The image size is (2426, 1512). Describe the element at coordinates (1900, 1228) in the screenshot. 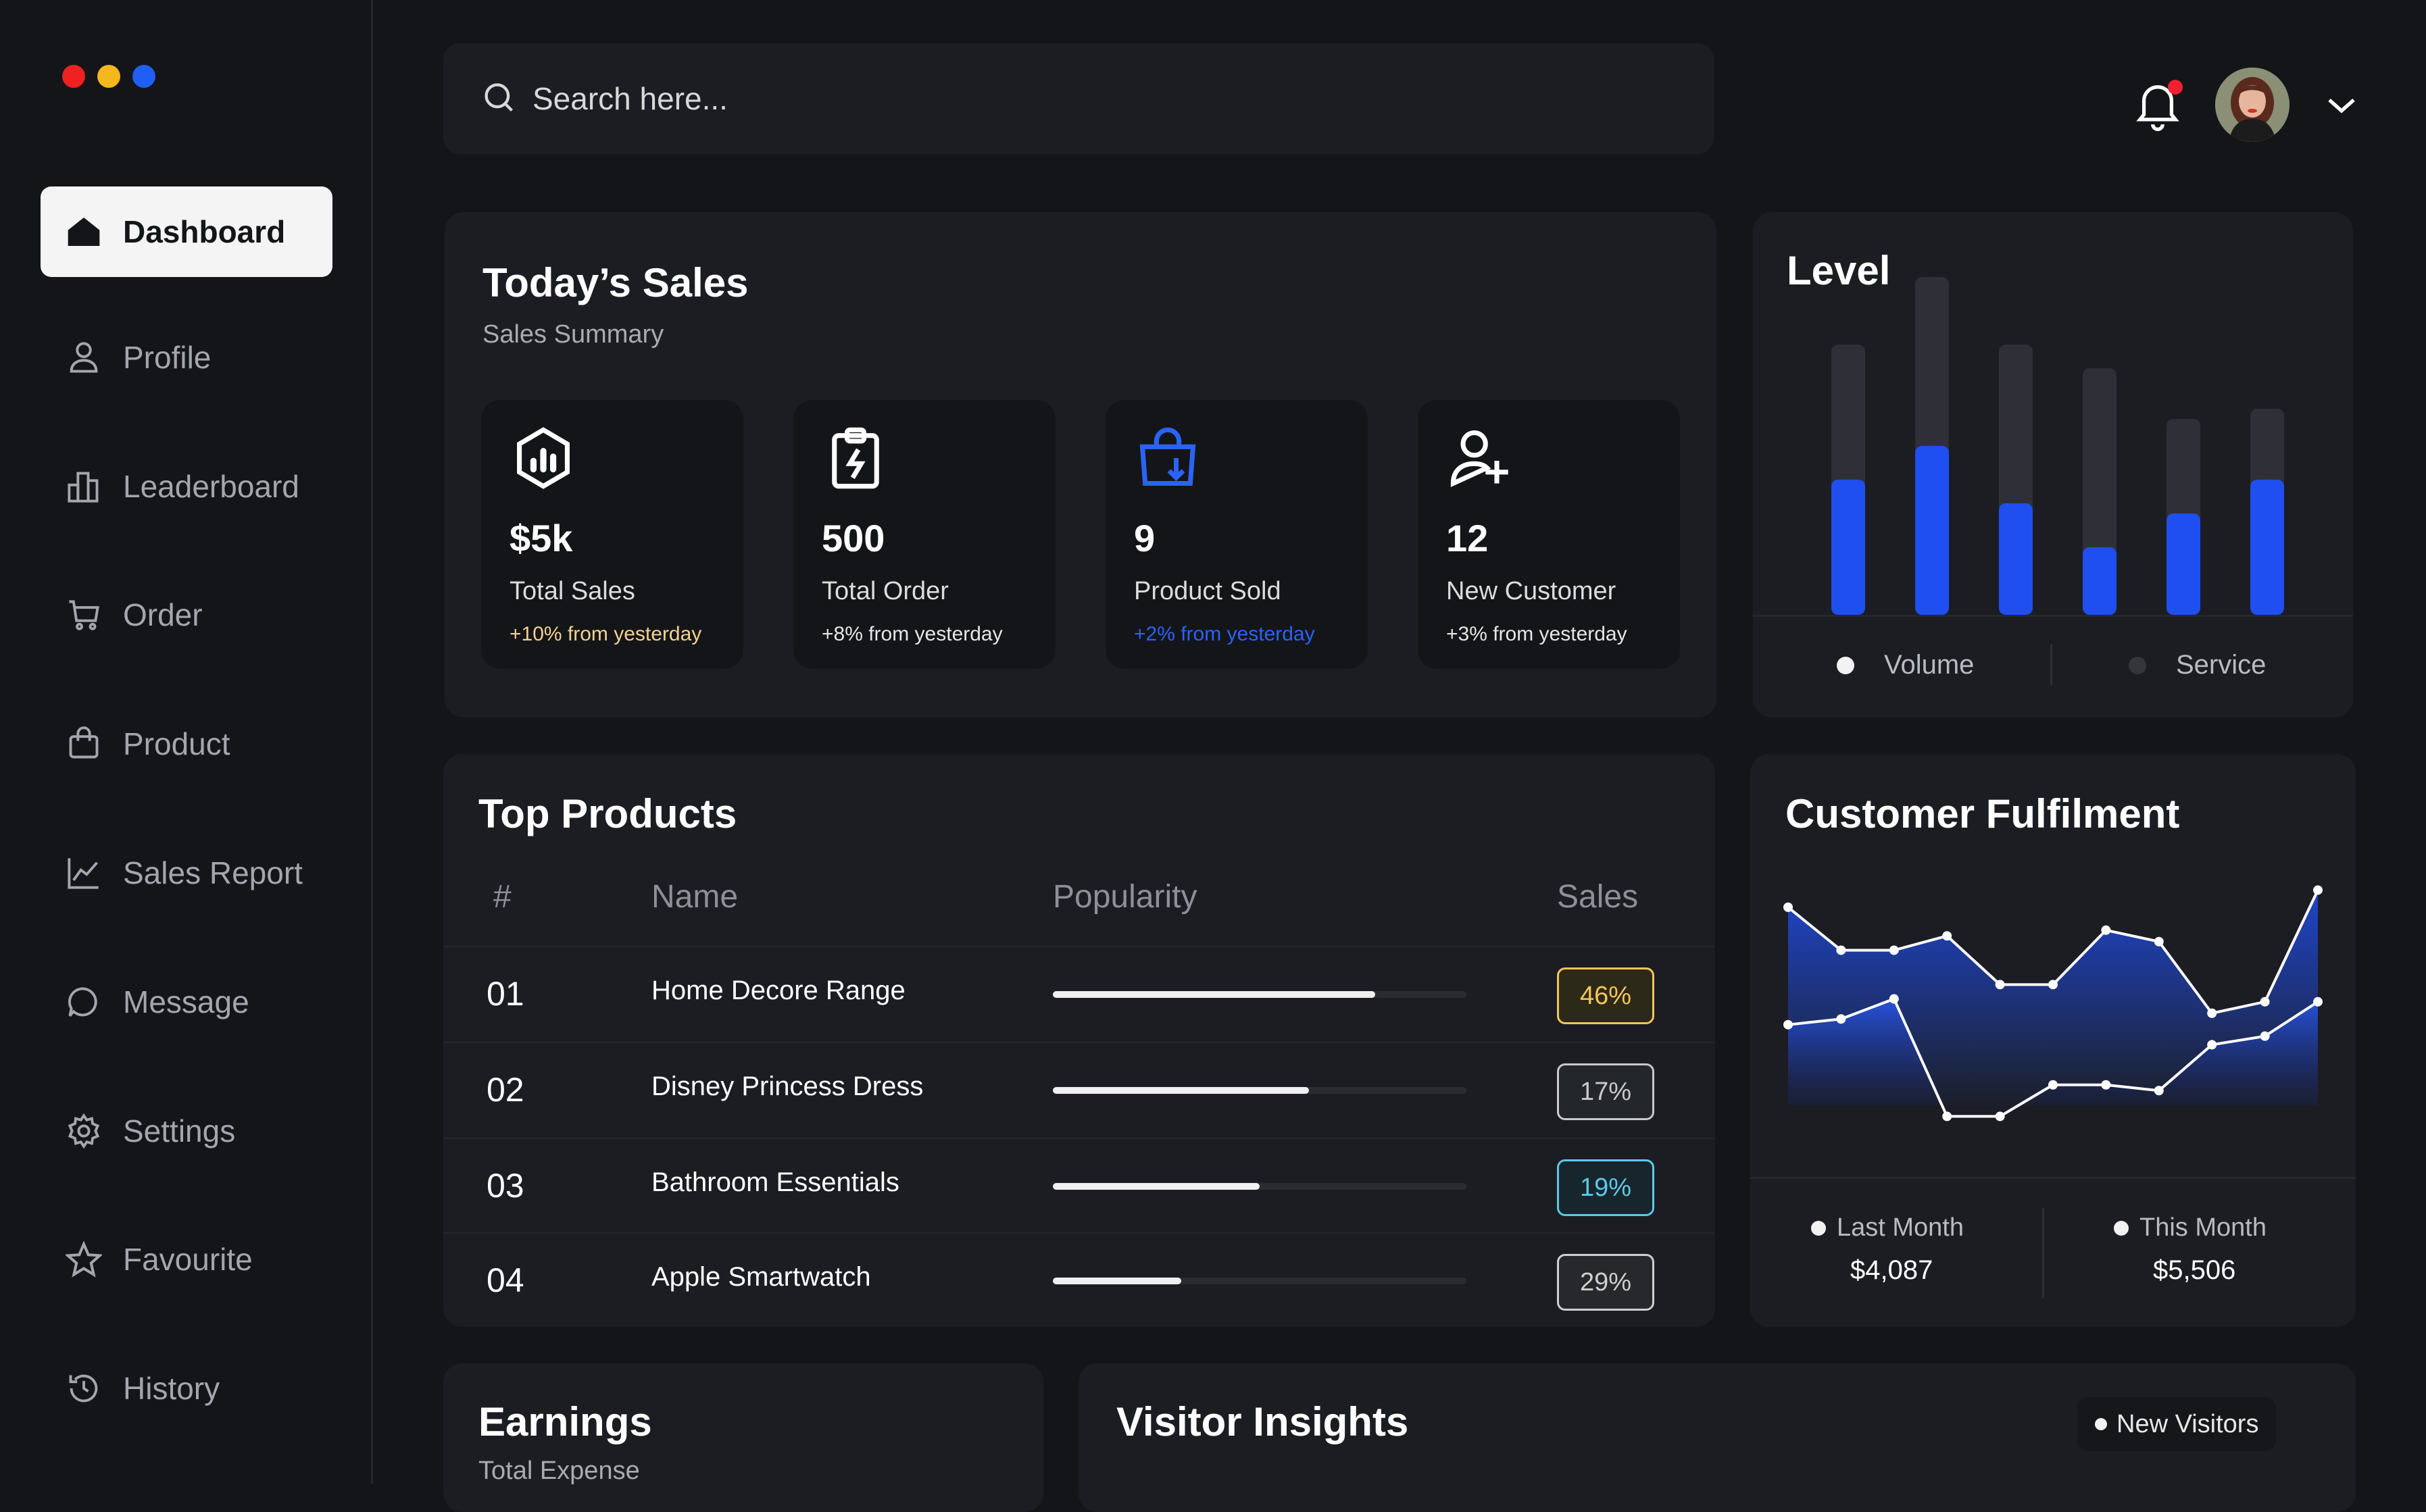

I see `legend-label: Last Month` at that location.